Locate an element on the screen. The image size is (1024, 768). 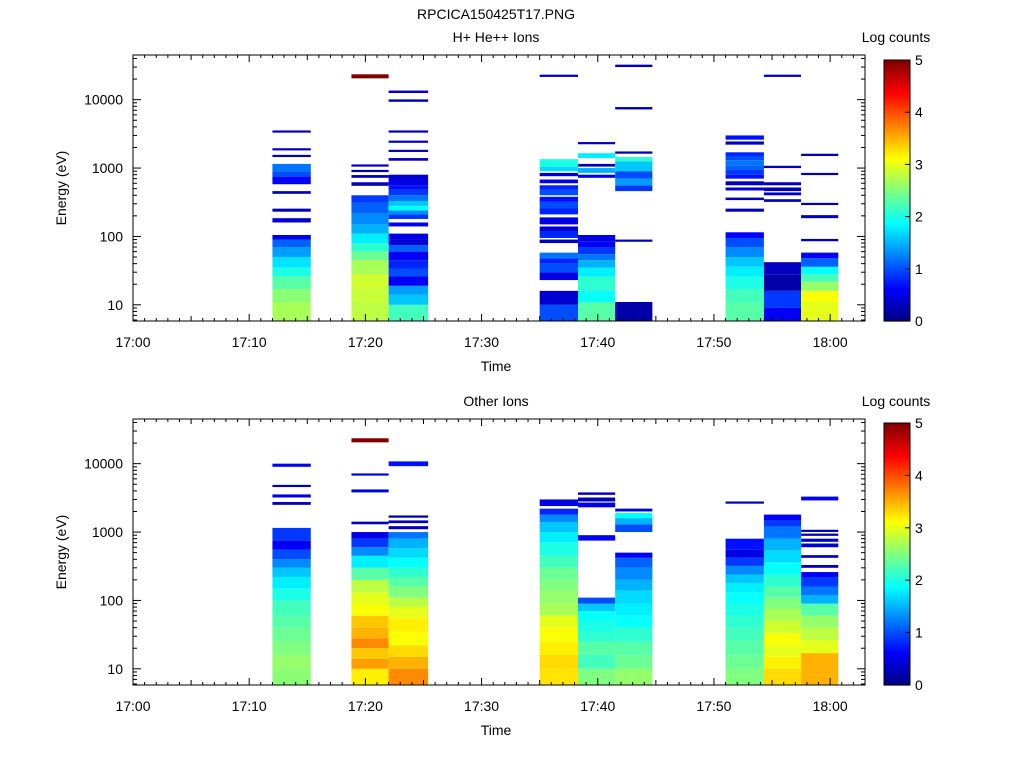
x-tick-label: 17:40 is located at coordinates (597, 342).